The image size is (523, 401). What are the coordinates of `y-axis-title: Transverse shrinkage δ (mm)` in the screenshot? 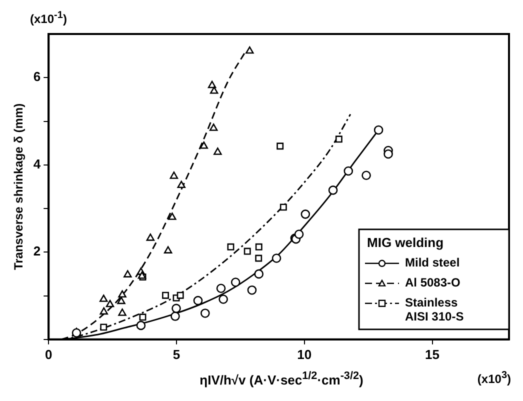 It's located at (19, 186).